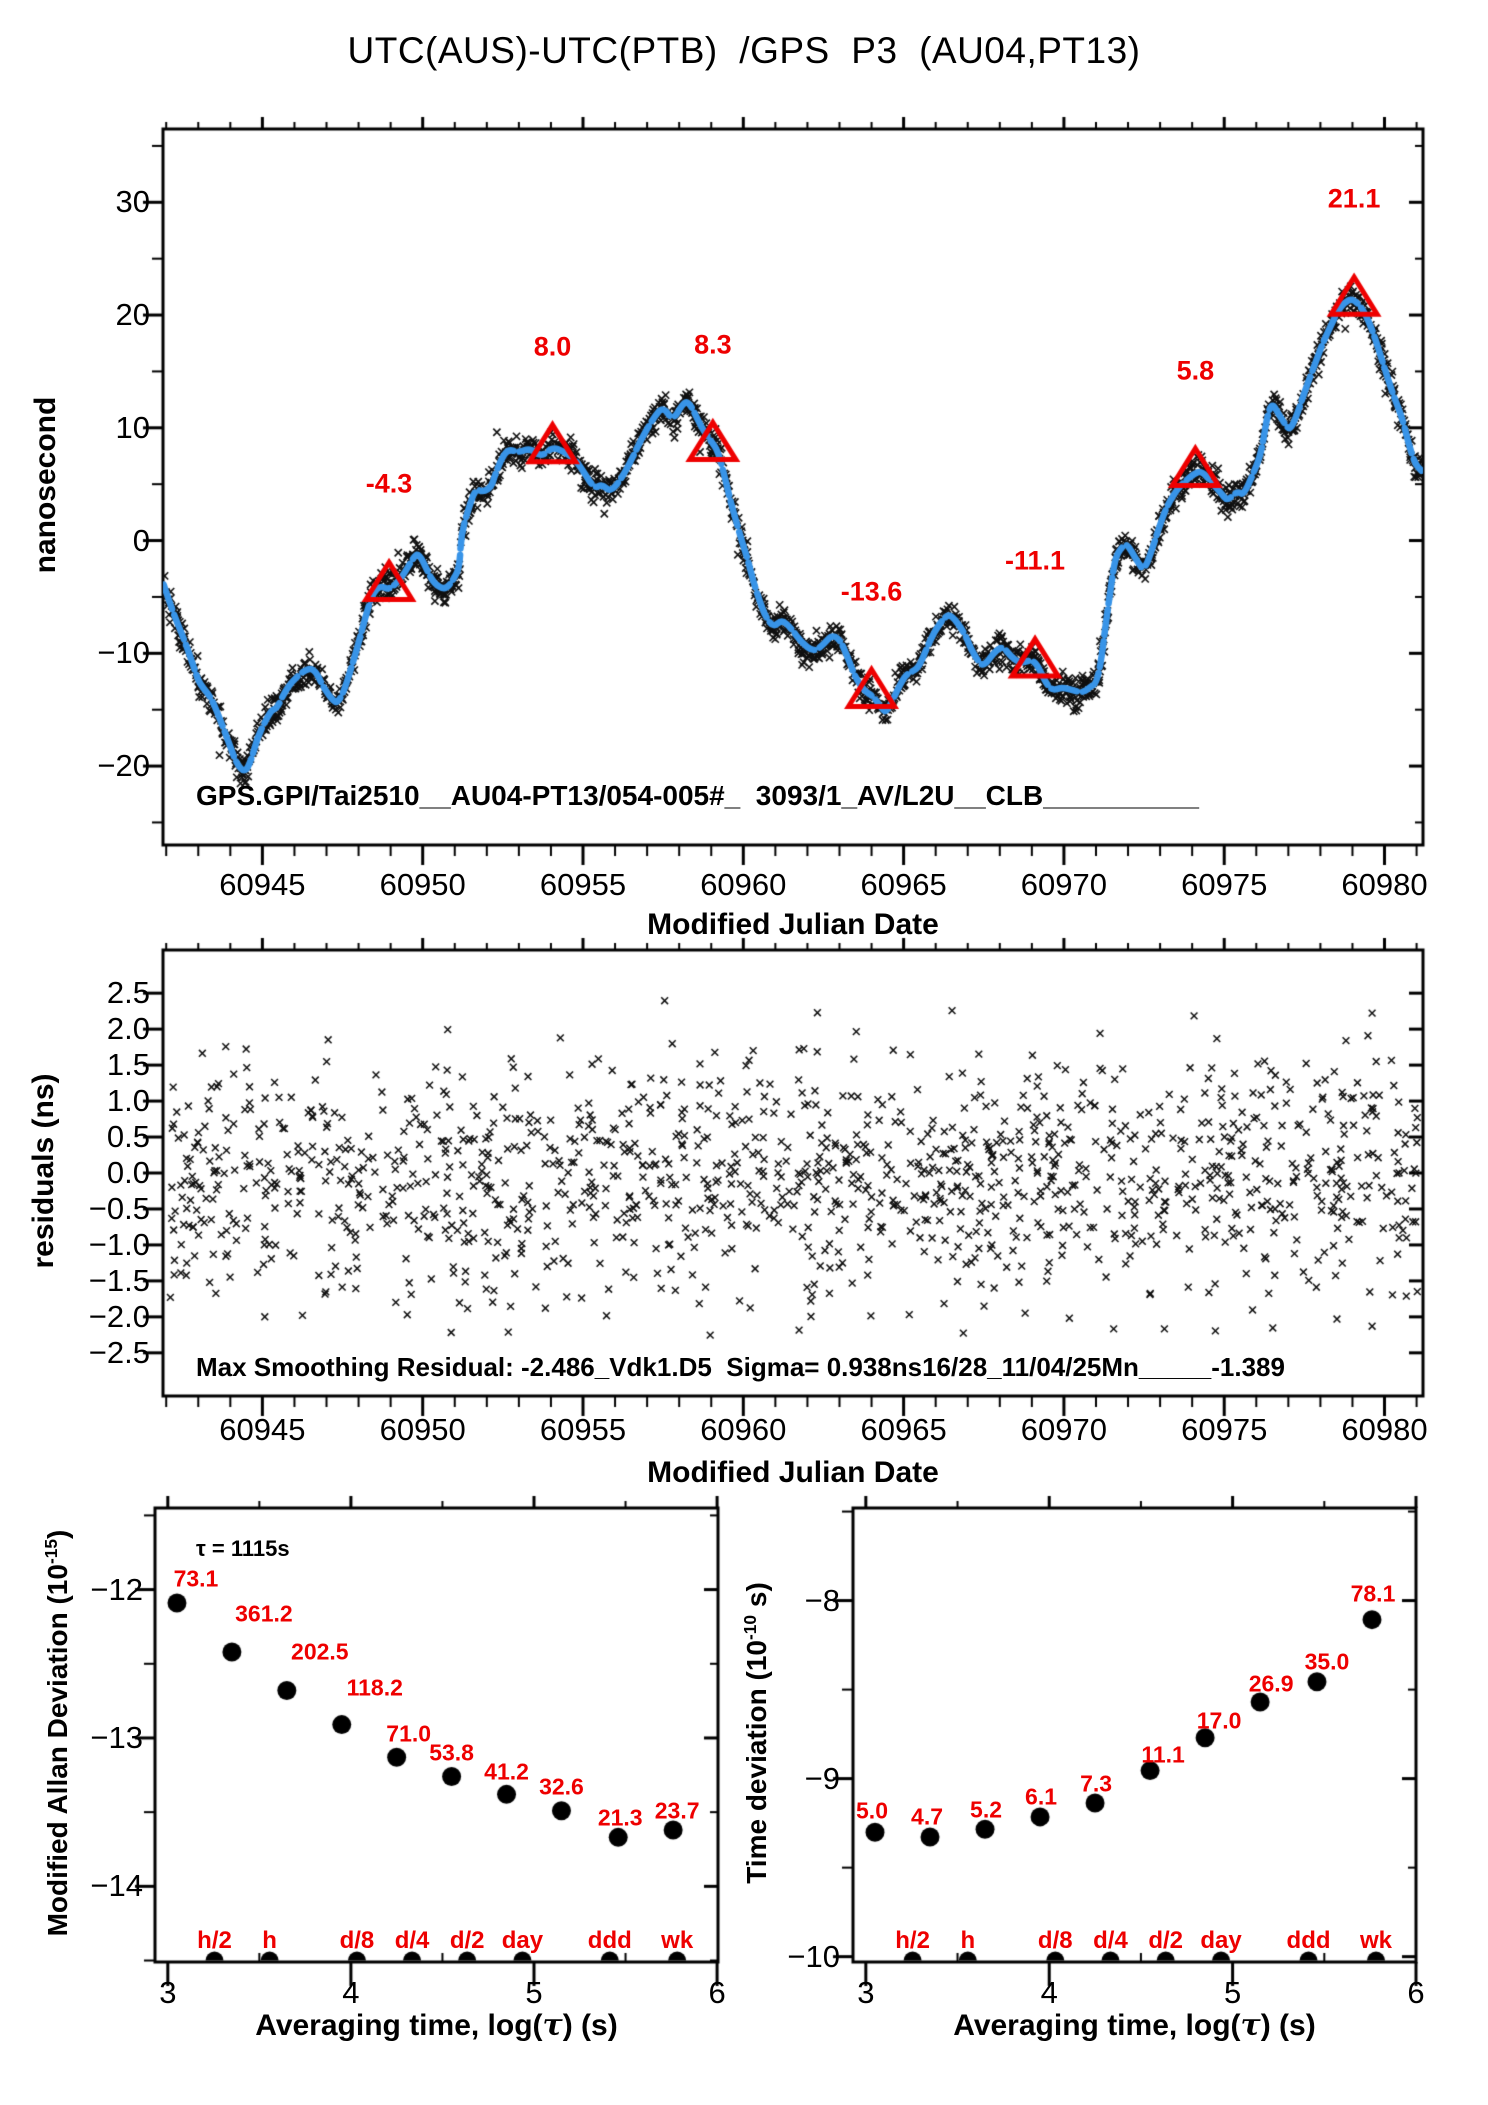 This screenshot has width=1488, height=2105. I want to click on top-y-tick-label: 20, so click(132, 315).